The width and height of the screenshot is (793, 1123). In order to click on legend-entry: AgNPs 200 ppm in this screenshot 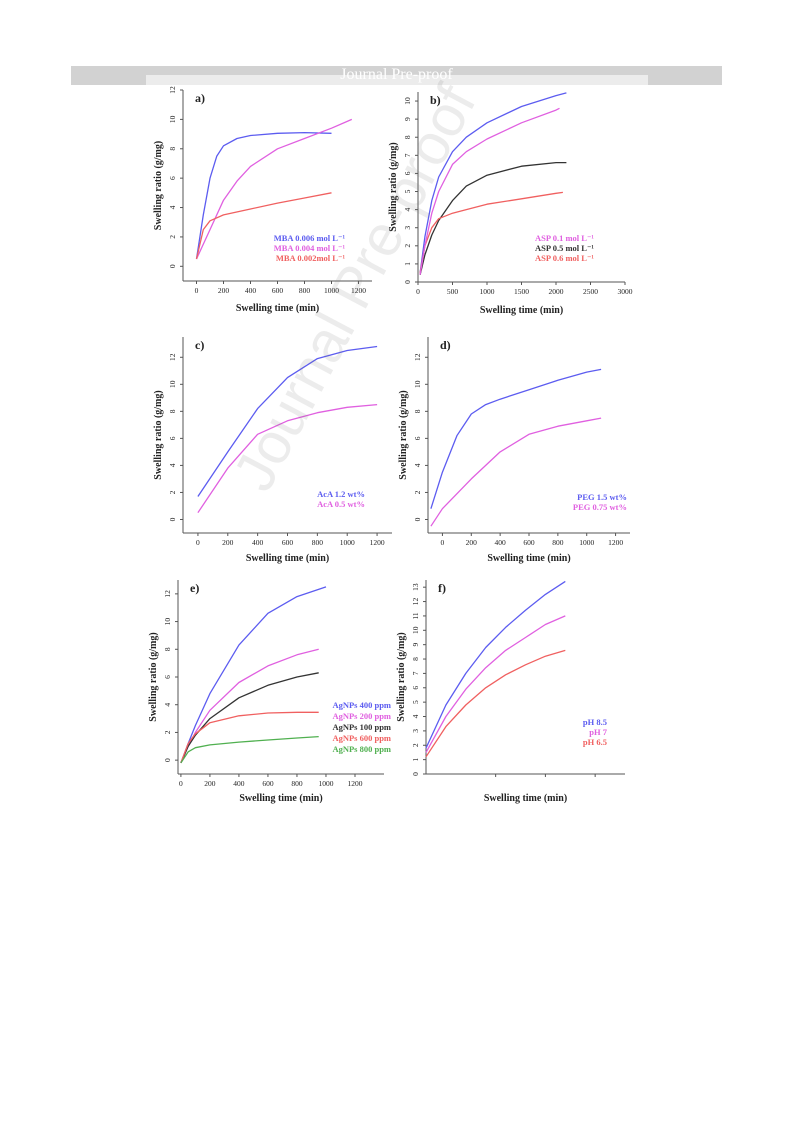, I will do `click(361, 716)`.